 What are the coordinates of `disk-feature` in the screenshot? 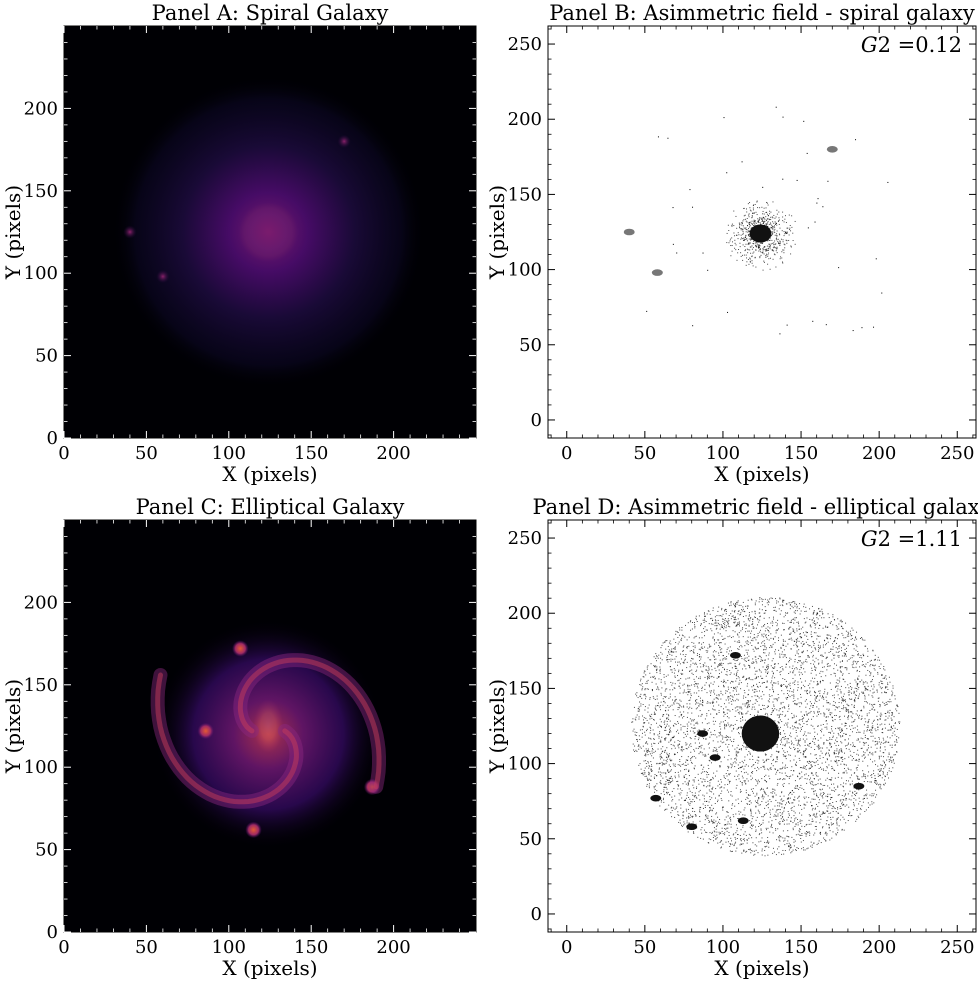 It's located at (268, 734).